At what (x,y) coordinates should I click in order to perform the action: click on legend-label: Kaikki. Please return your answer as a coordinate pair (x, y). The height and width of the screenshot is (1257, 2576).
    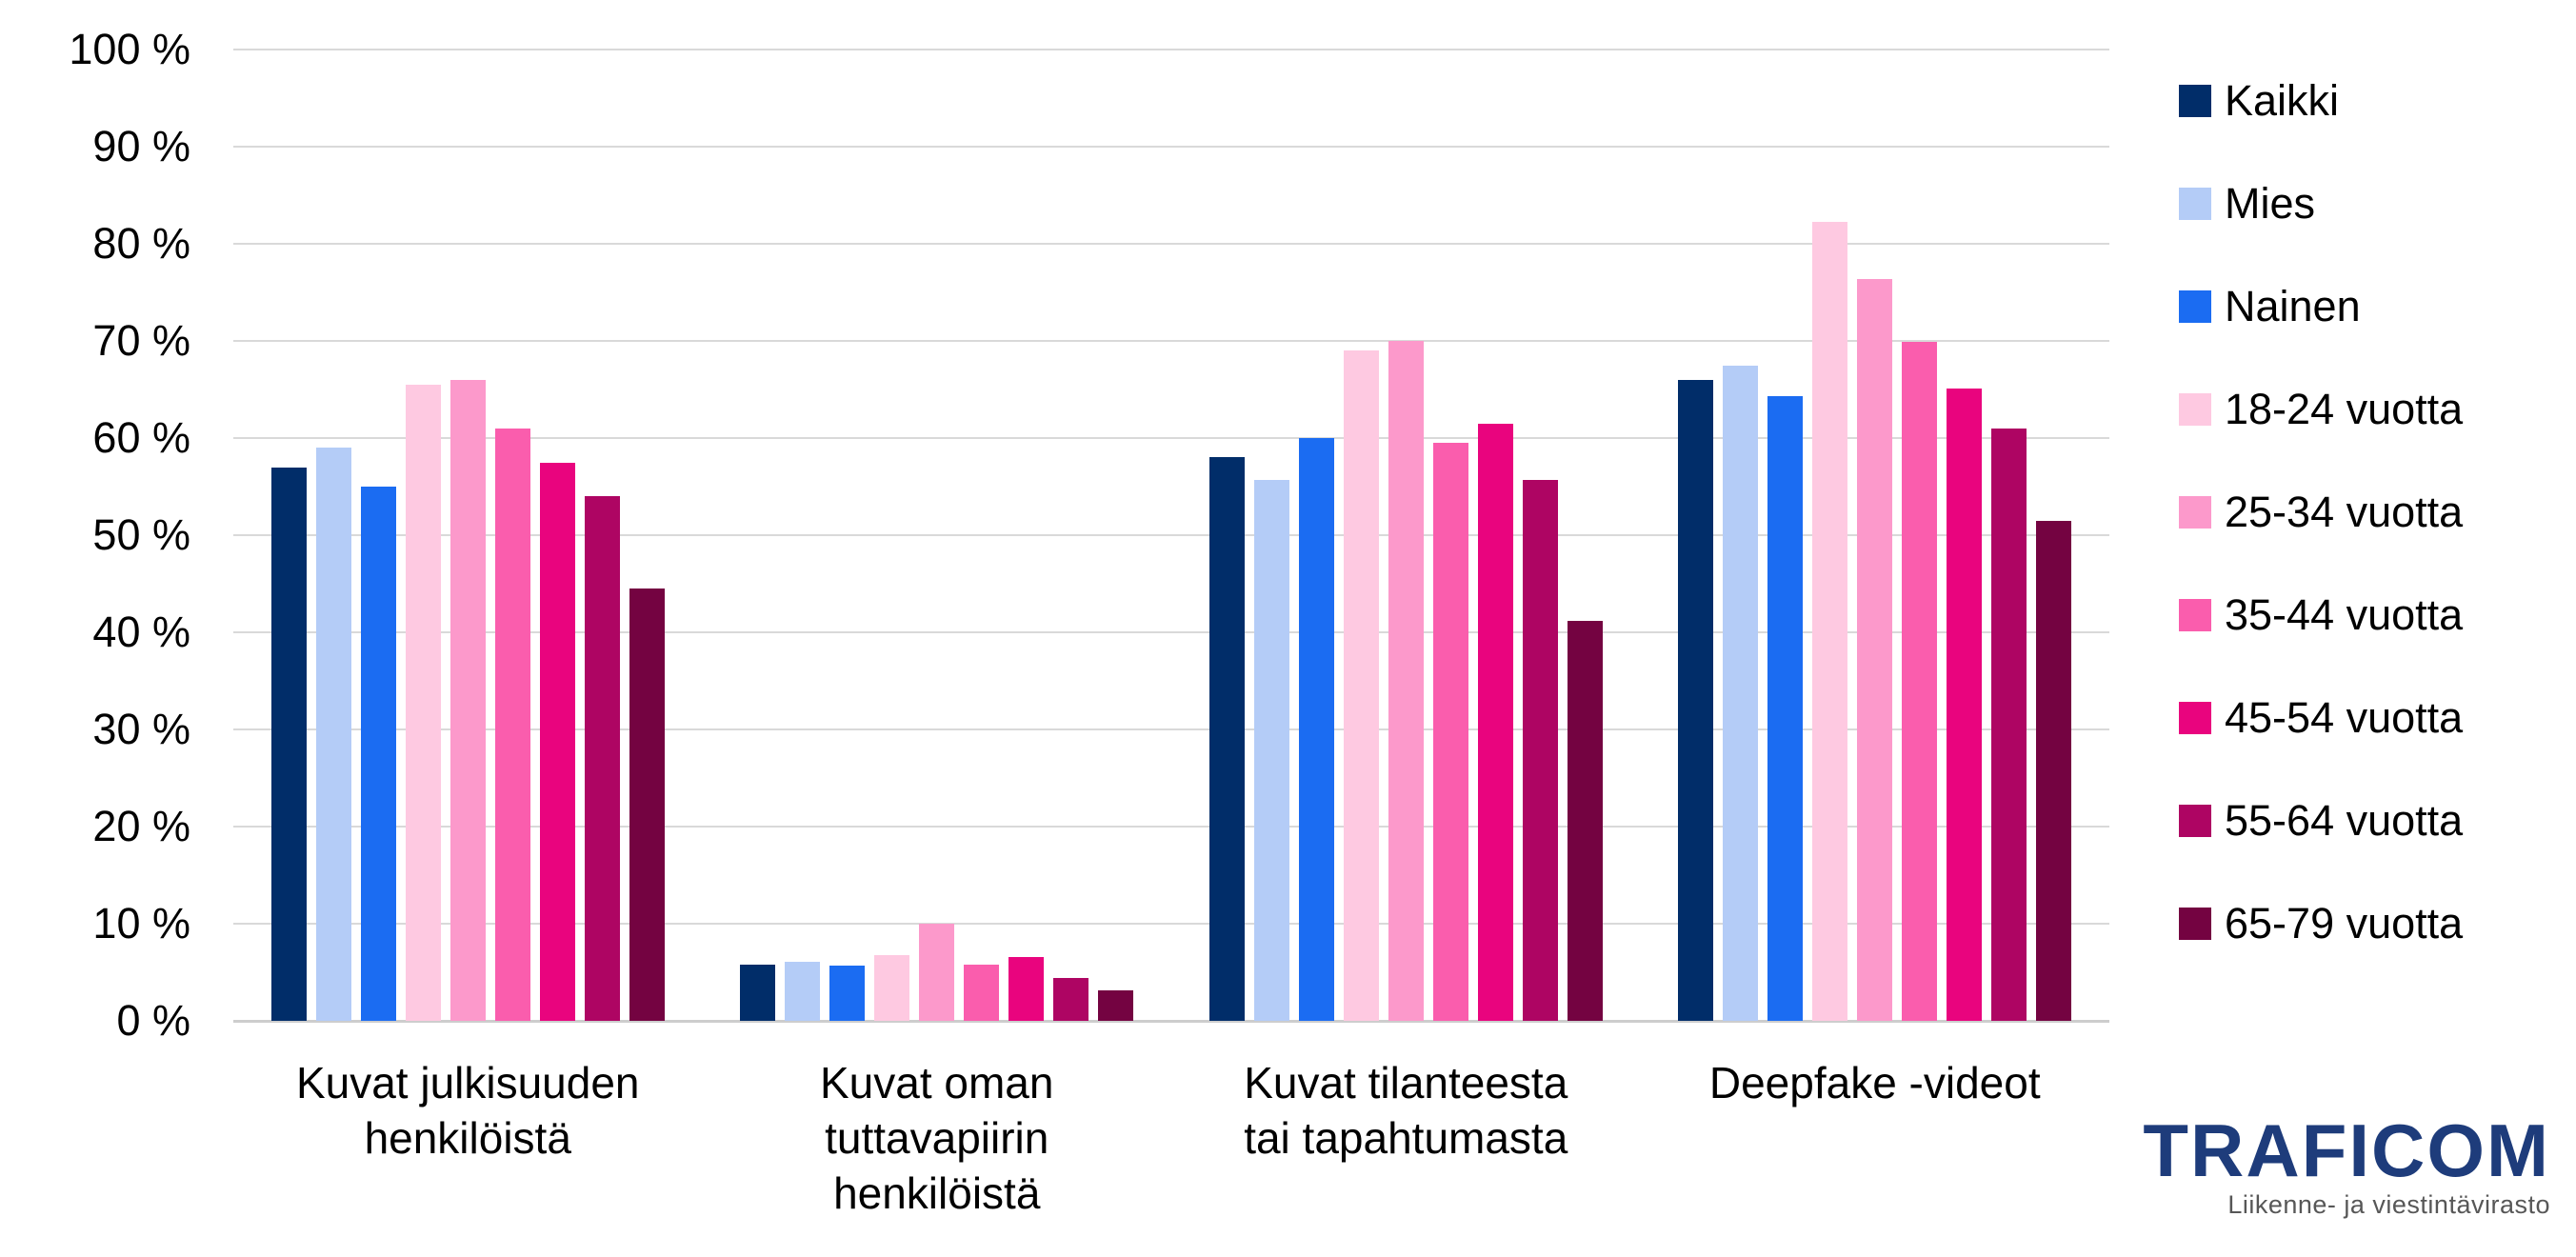
    Looking at the image, I should click on (2282, 100).